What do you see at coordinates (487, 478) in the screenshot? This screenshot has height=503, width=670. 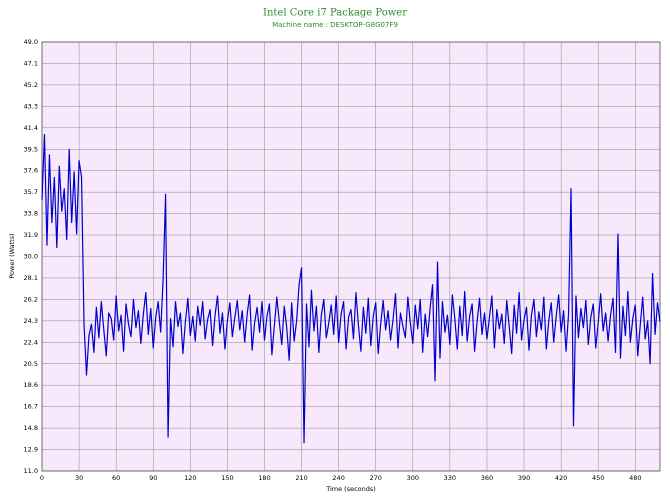 I see `x-tick-label: 360` at bounding box center [487, 478].